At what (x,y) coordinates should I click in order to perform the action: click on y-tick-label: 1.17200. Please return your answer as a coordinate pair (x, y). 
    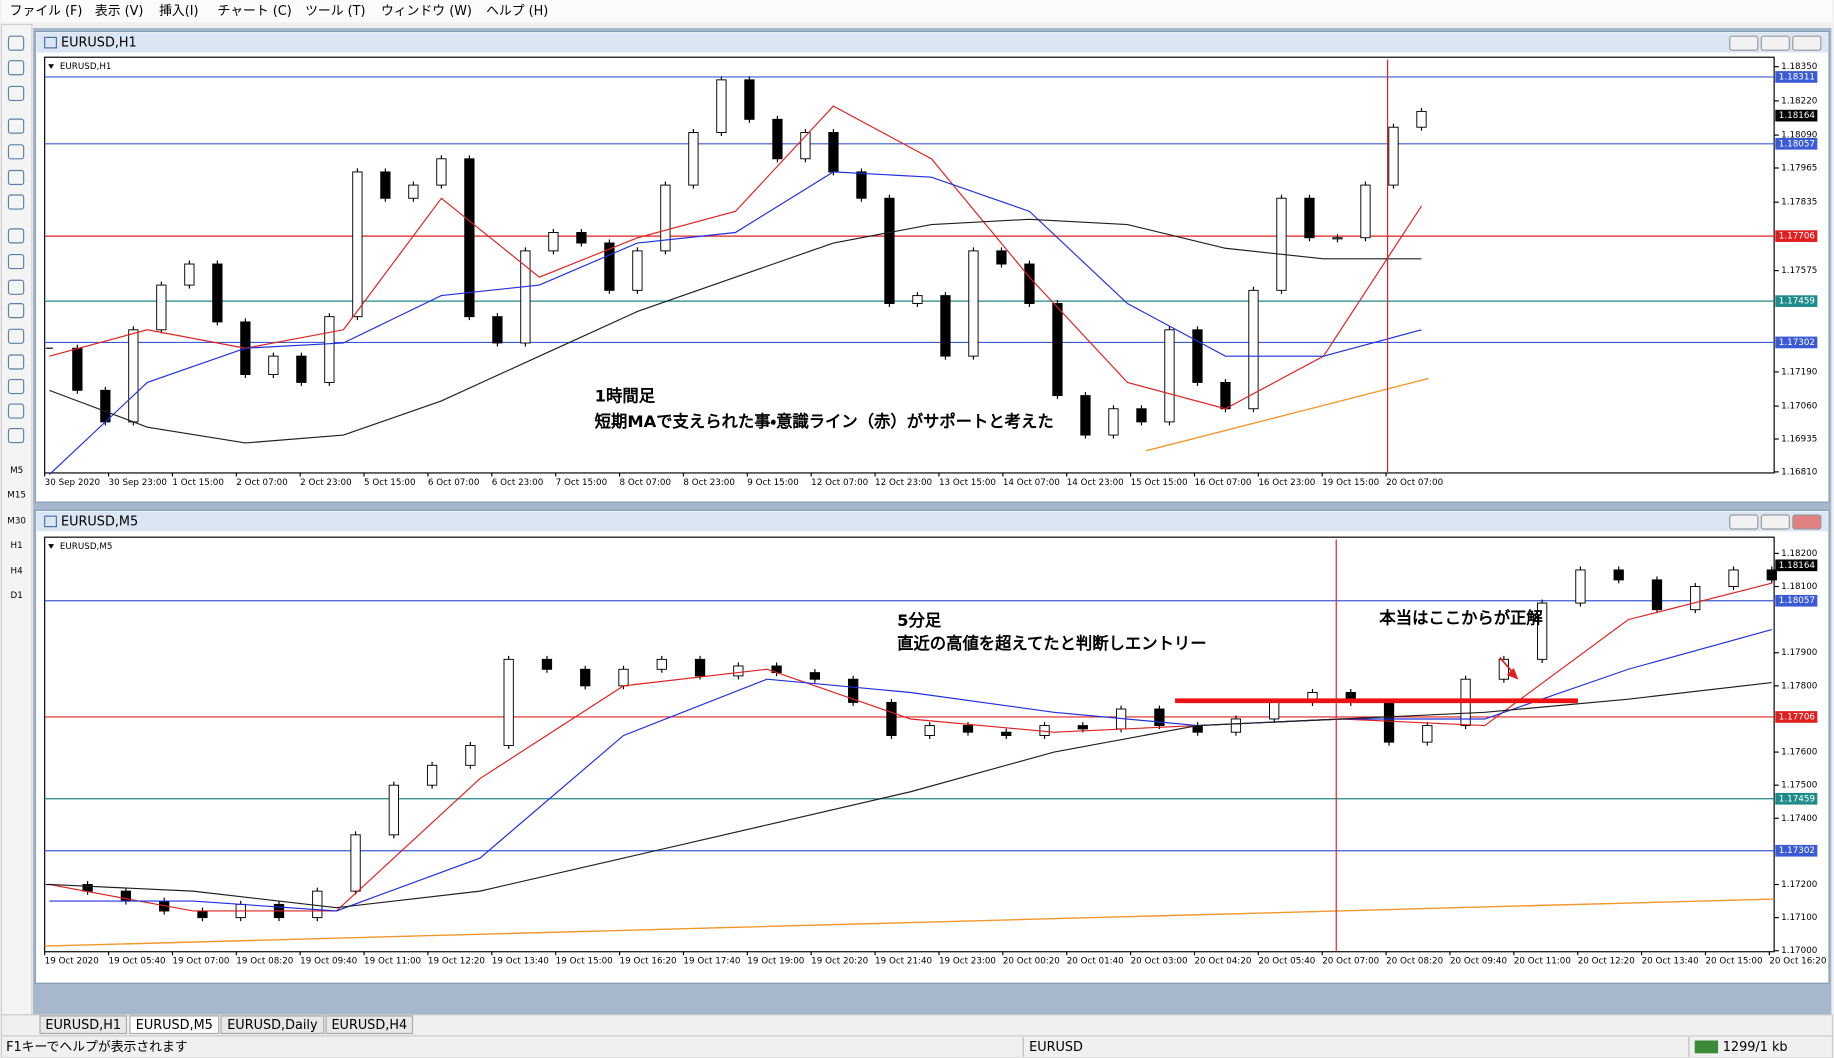
    Looking at the image, I should click on (1799, 885).